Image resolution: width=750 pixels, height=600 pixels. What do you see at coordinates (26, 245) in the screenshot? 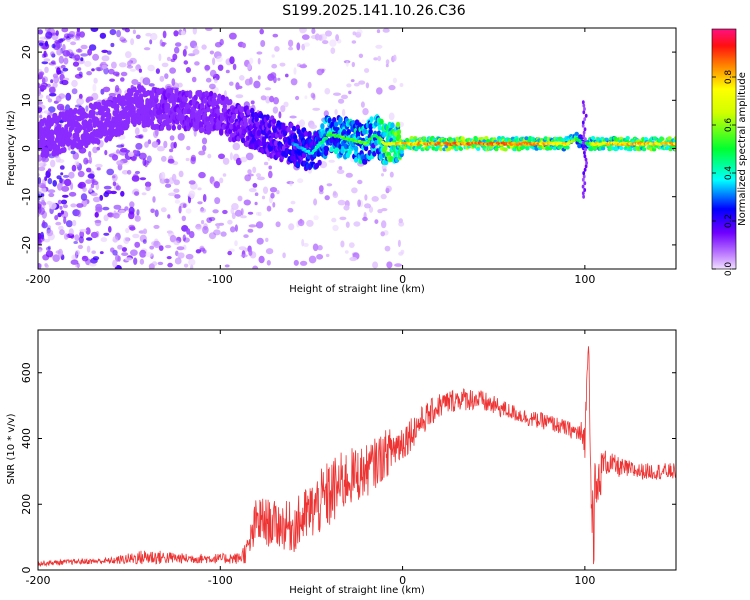
I see `y-tick-label: -20` at bounding box center [26, 245].